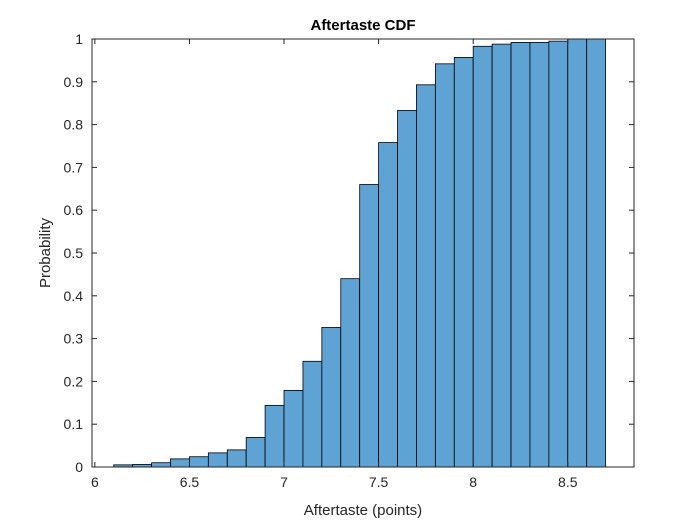 The width and height of the screenshot is (700, 525). What do you see at coordinates (473, 482) in the screenshot?
I see `x-tick-label: 8` at bounding box center [473, 482].